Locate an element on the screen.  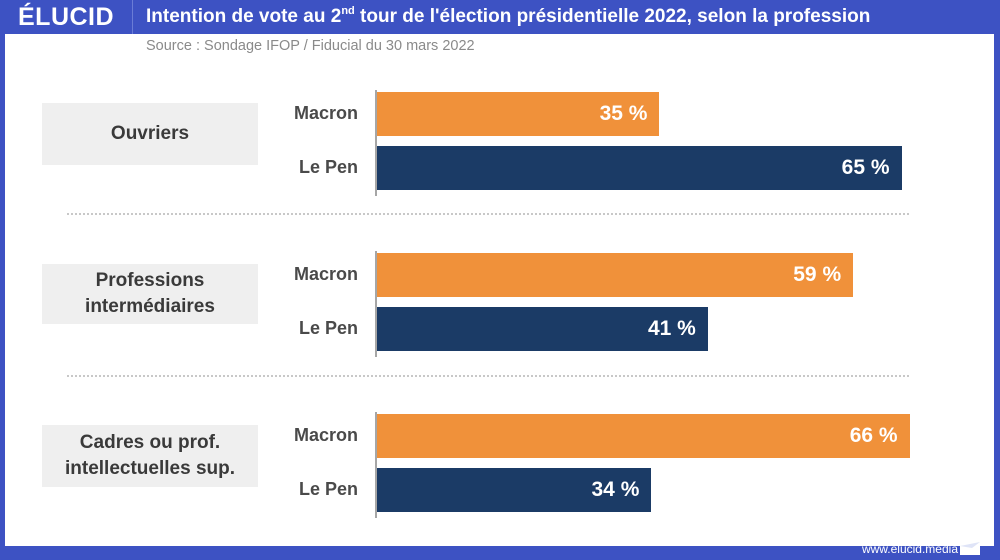
category-label-text: Cadres ou prof. intellectuelles sup. is located at coordinates (150, 456).